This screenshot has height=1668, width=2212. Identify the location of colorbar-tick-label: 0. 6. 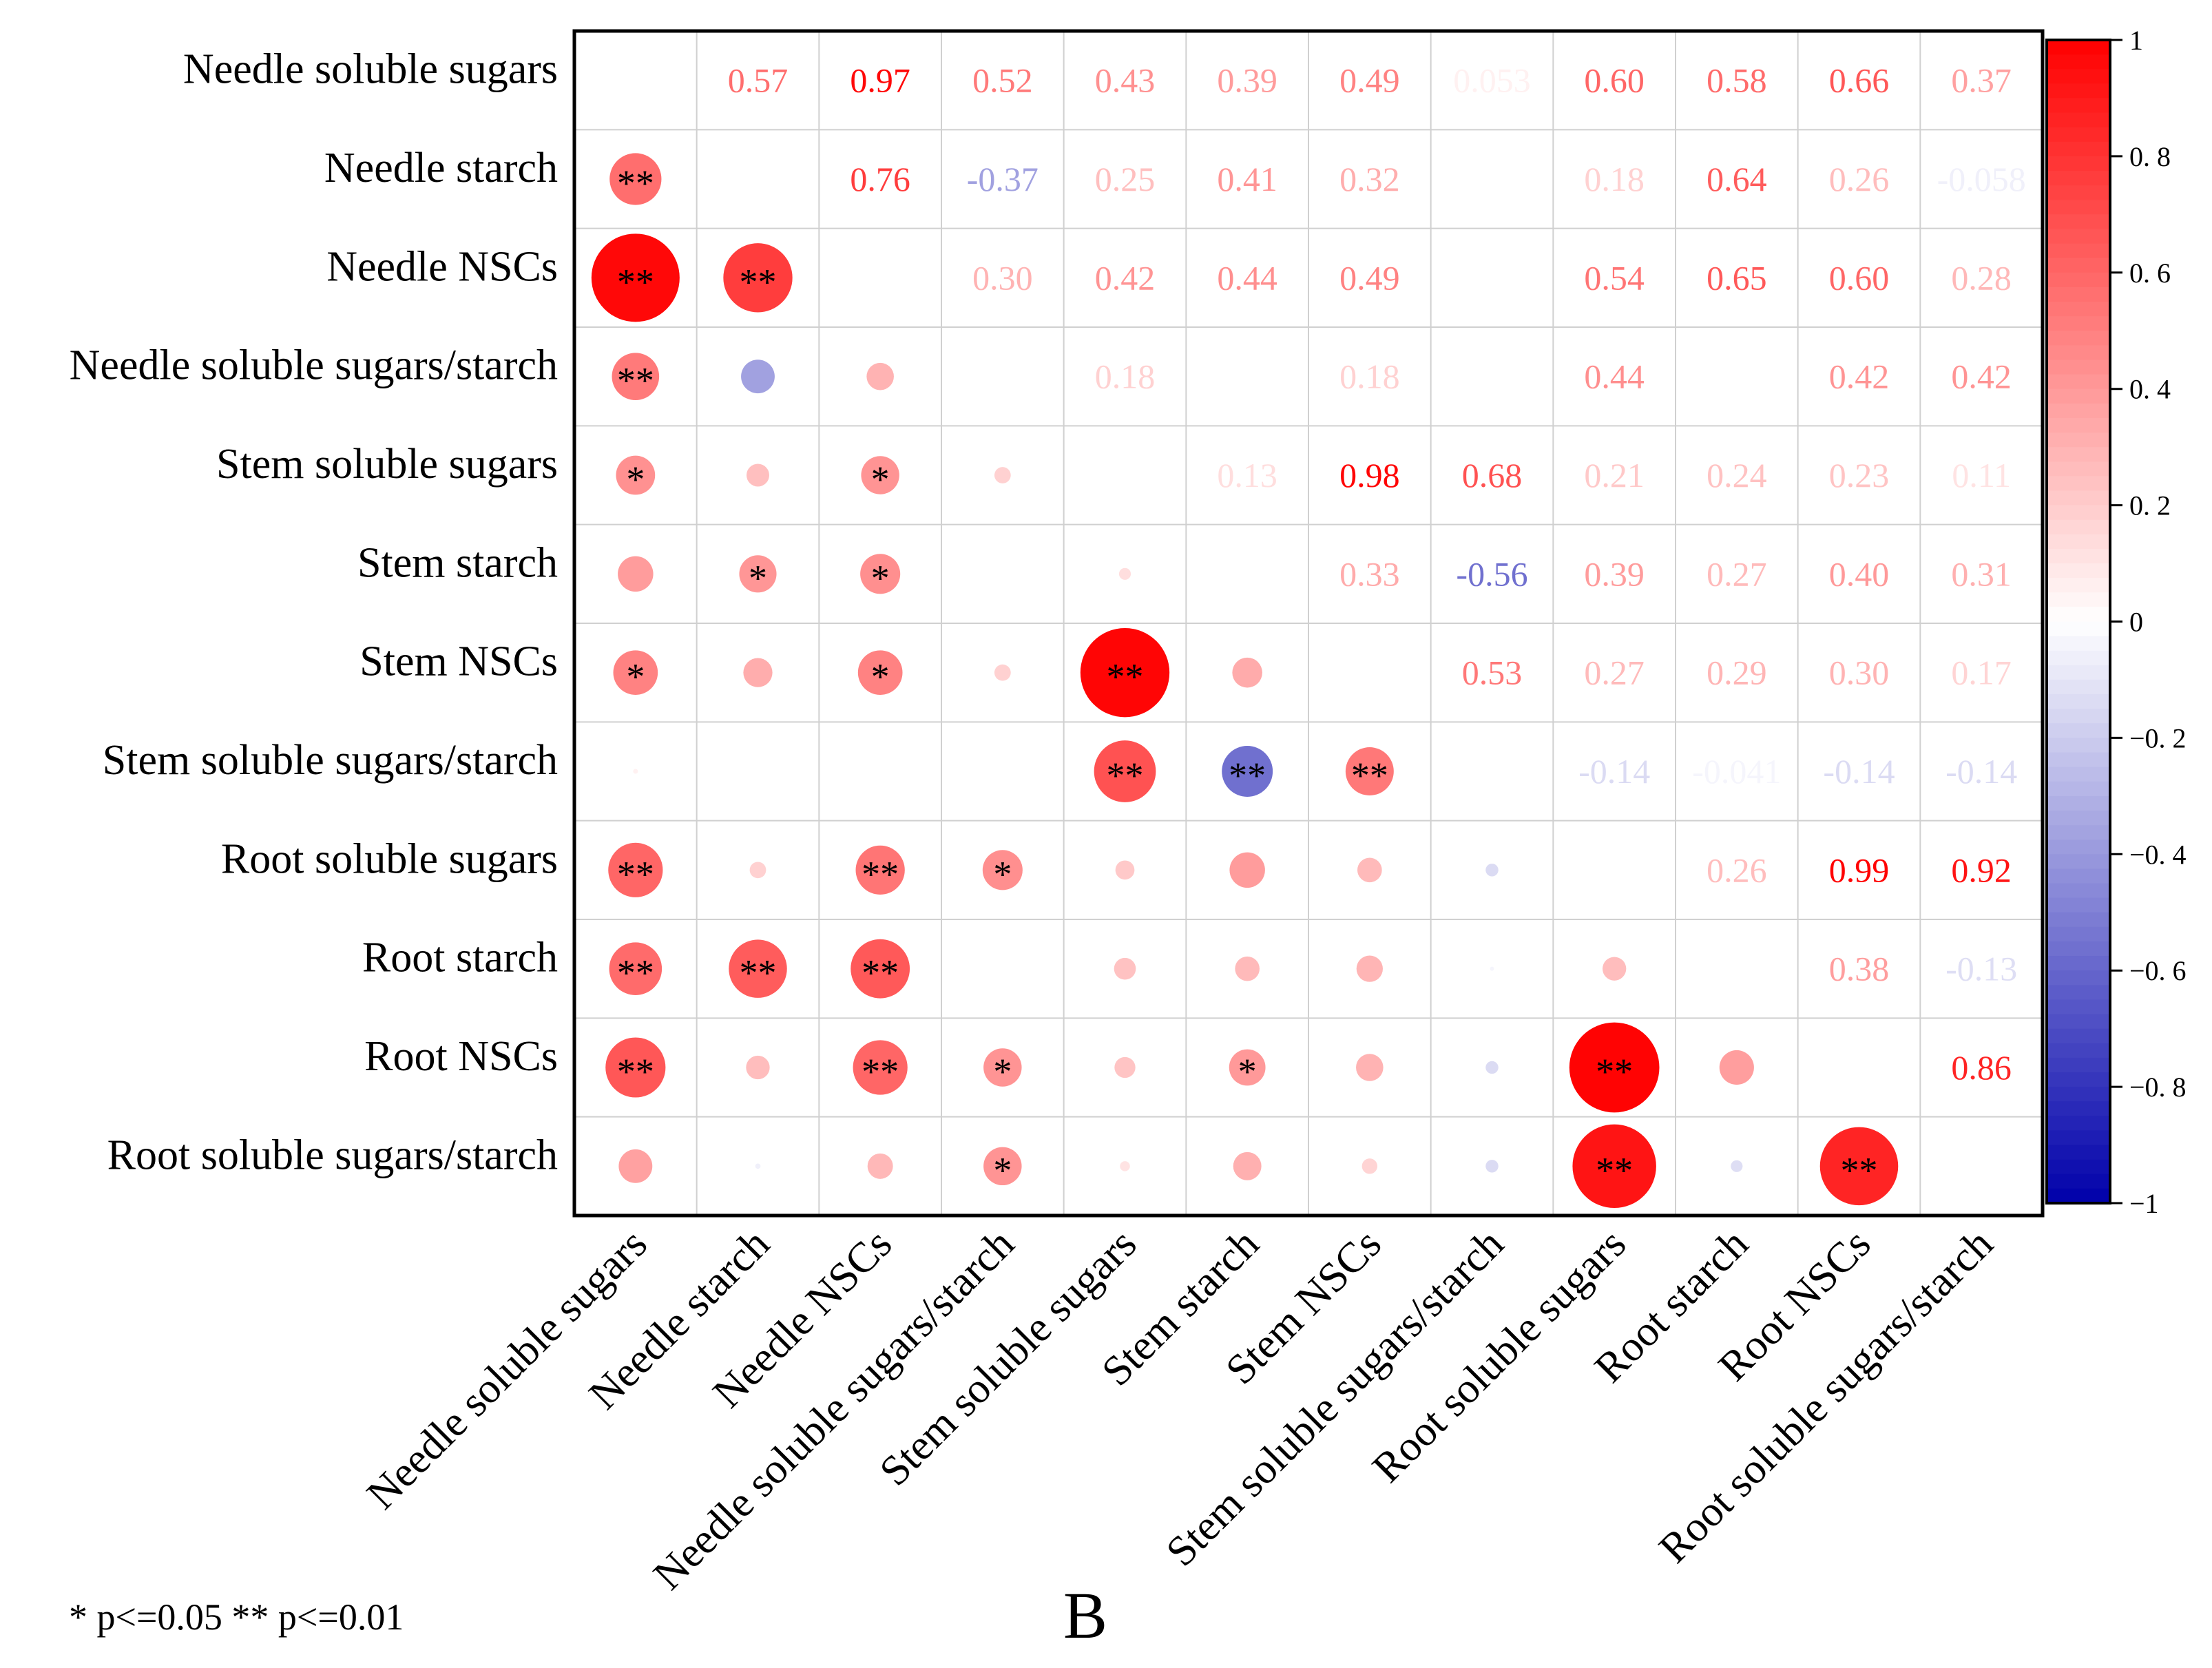
(2150, 273).